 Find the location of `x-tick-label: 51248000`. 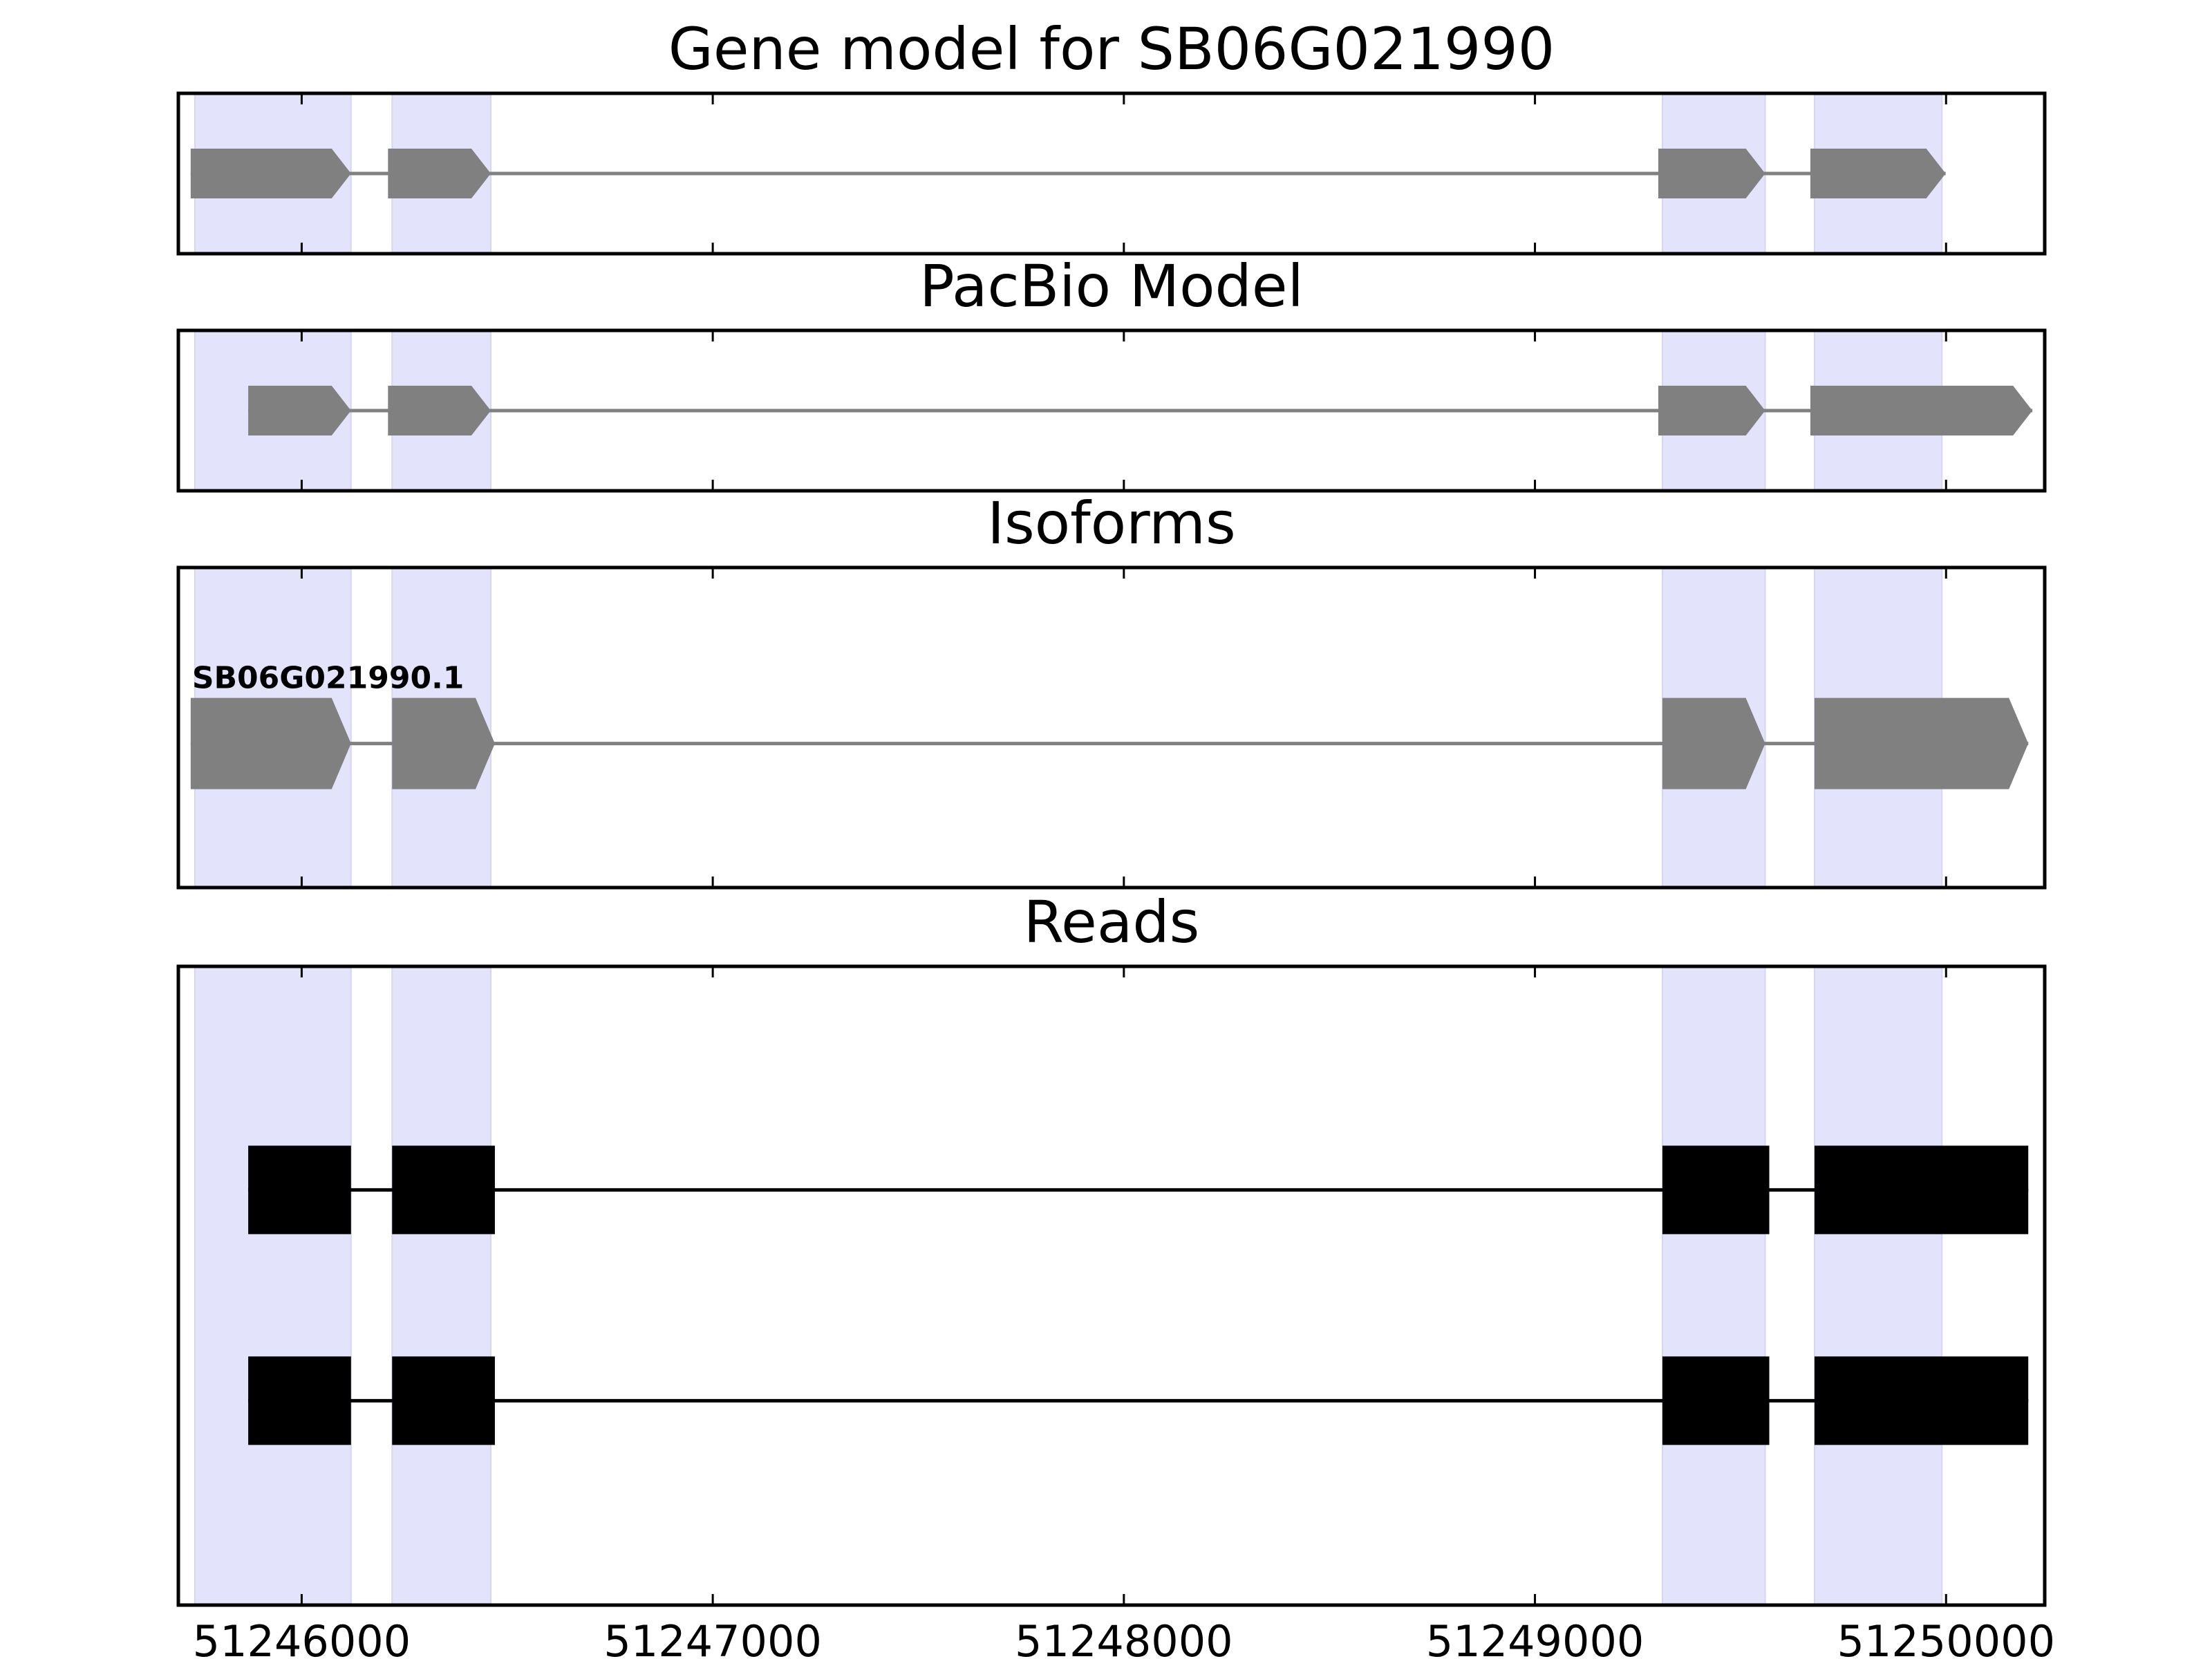

x-tick-label: 51248000 is located at coordinates (1124, 1638).